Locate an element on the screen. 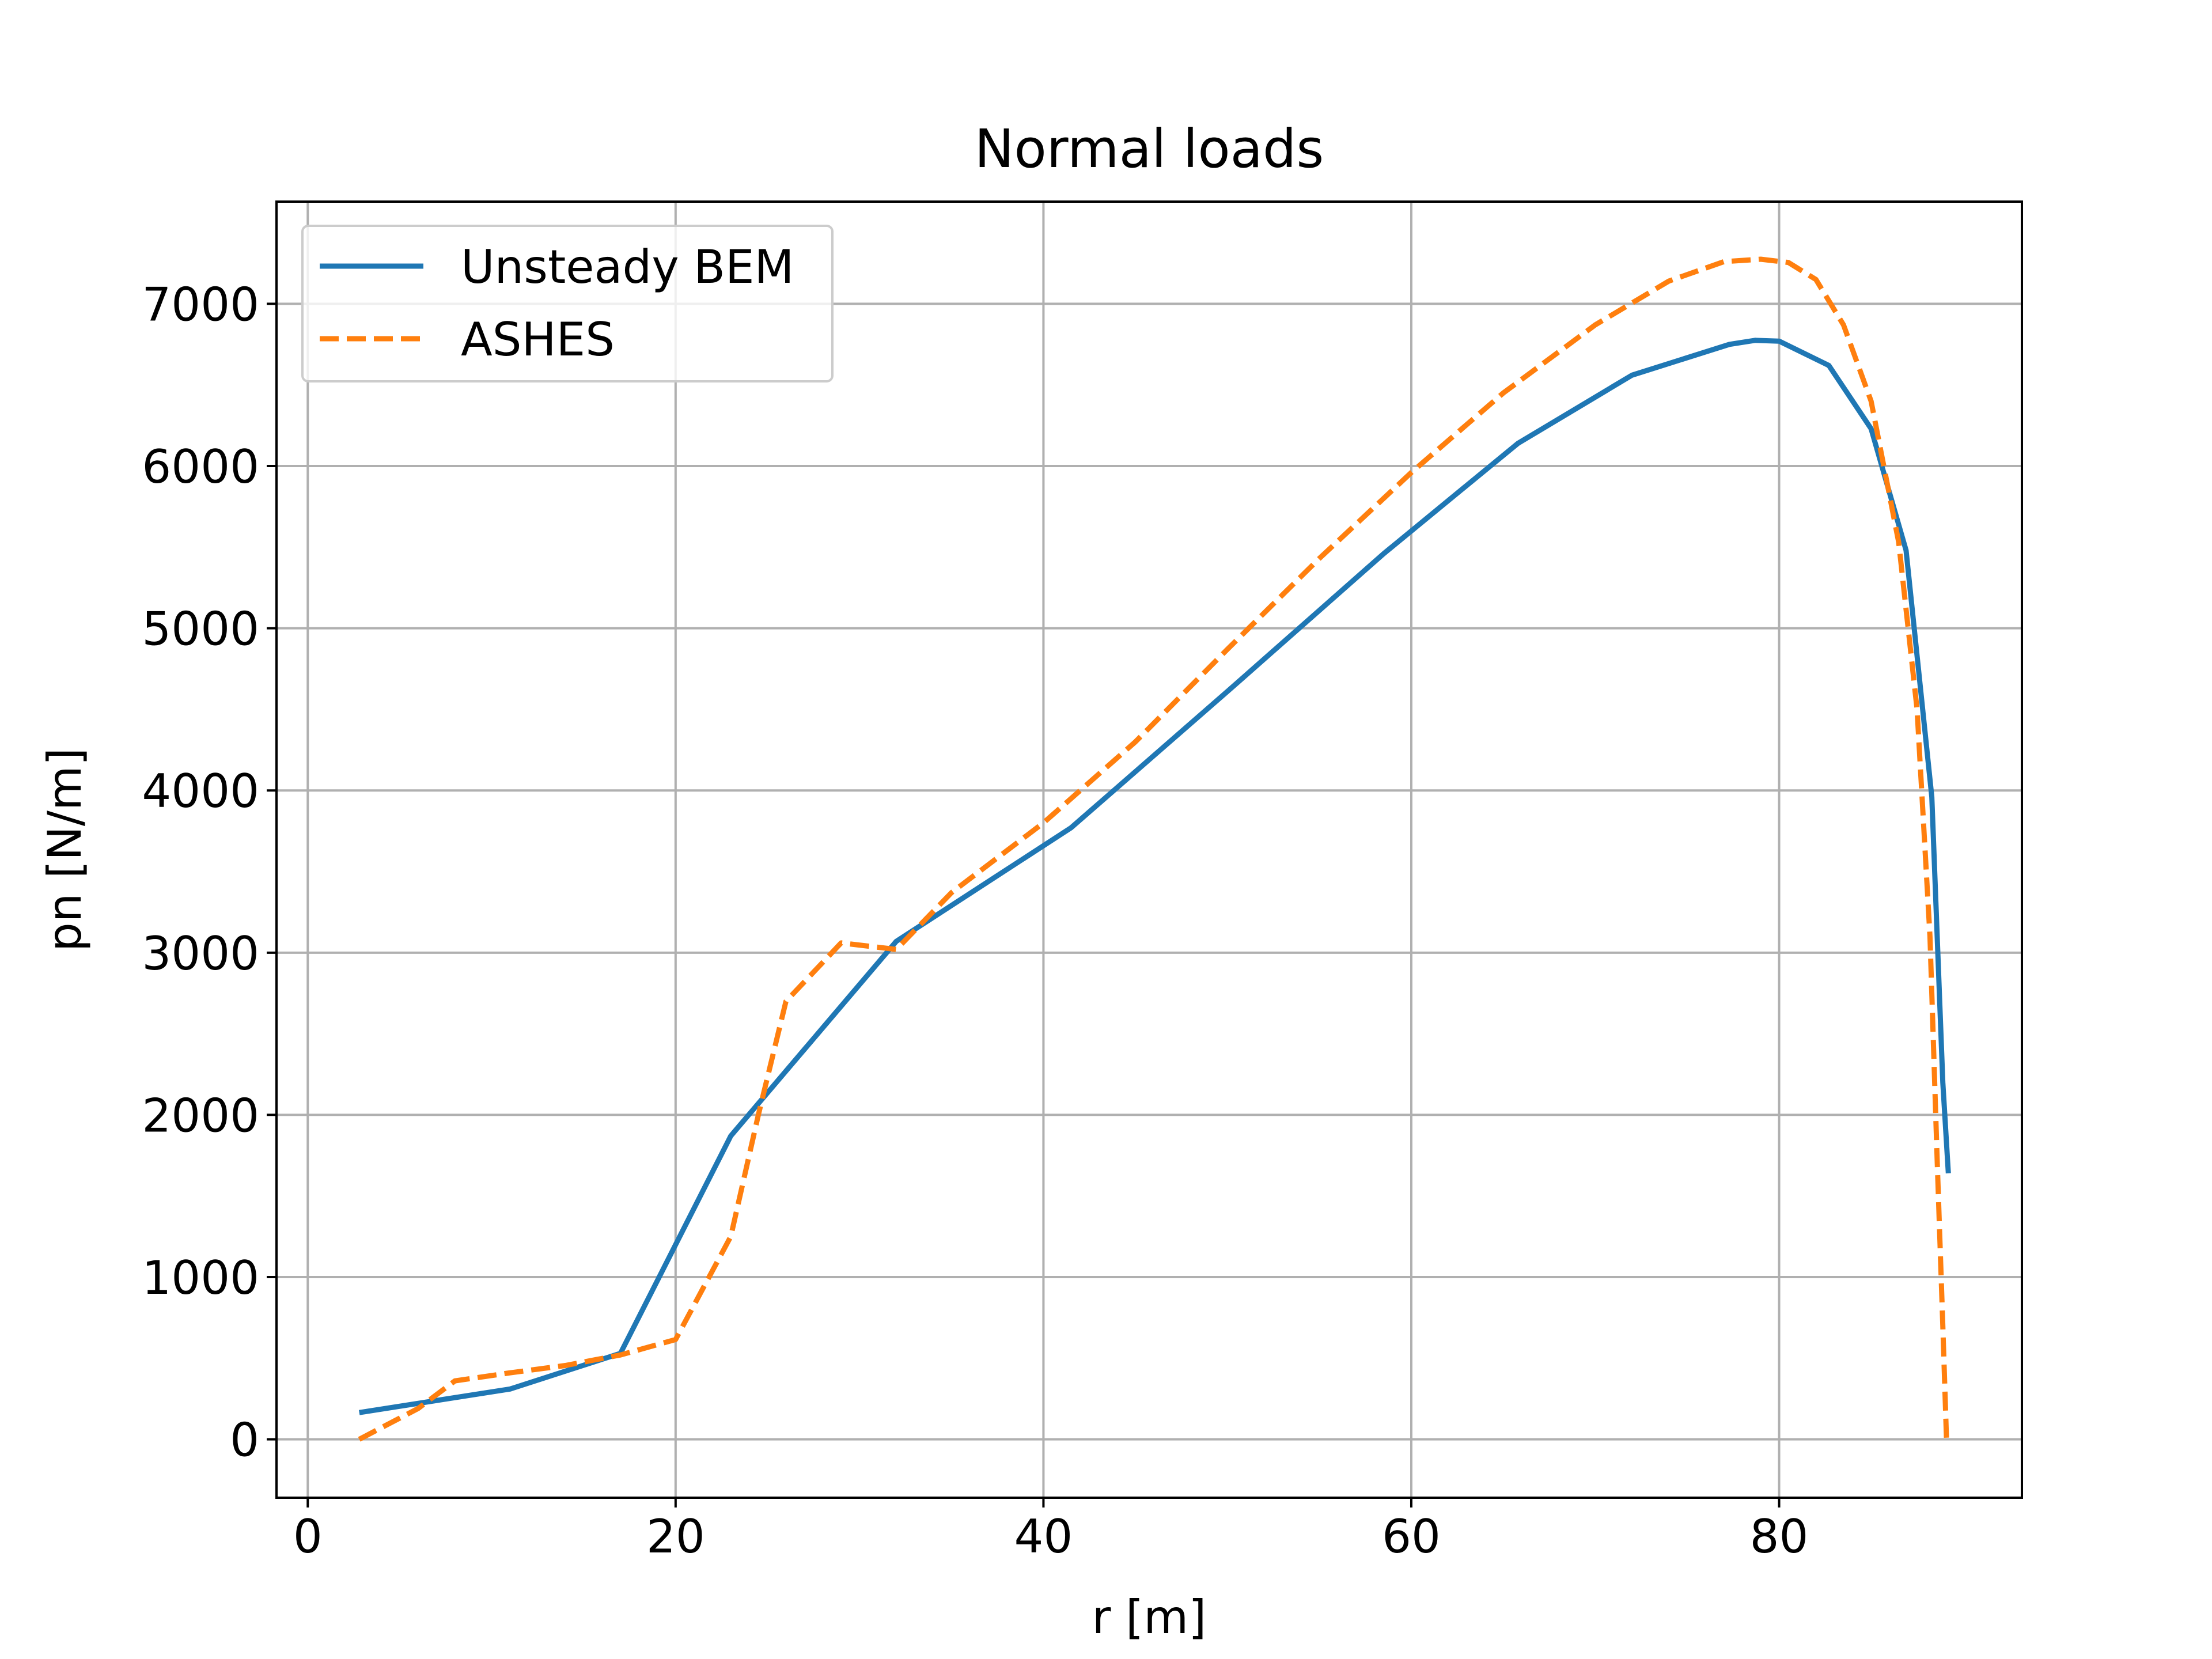 This screenshot has height=1659, width=2212. x-tick-label: 0 is located at coordinates (308, 1536).